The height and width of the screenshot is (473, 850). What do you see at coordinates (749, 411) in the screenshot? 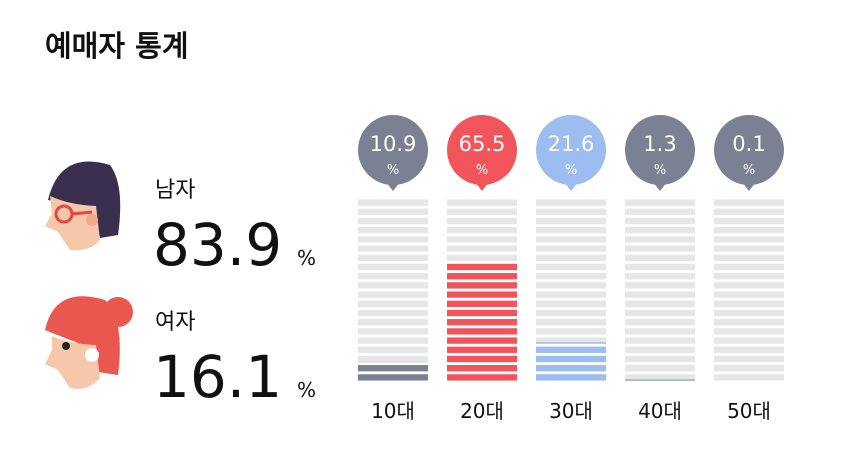
I see `x-tick-label: 50대` at bounding box center [749, 411].